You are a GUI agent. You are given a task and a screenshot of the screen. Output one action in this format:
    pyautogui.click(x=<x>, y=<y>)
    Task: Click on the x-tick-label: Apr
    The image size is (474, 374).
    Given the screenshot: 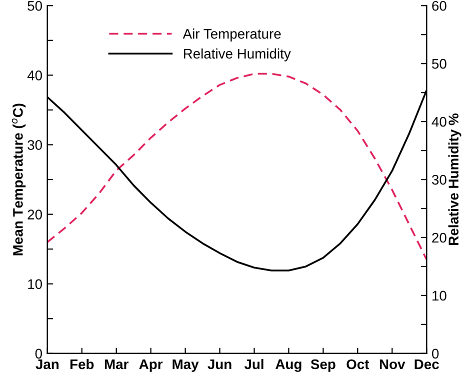 What is the action you would take?
    pyautogui.click(x=151, y=365)
    